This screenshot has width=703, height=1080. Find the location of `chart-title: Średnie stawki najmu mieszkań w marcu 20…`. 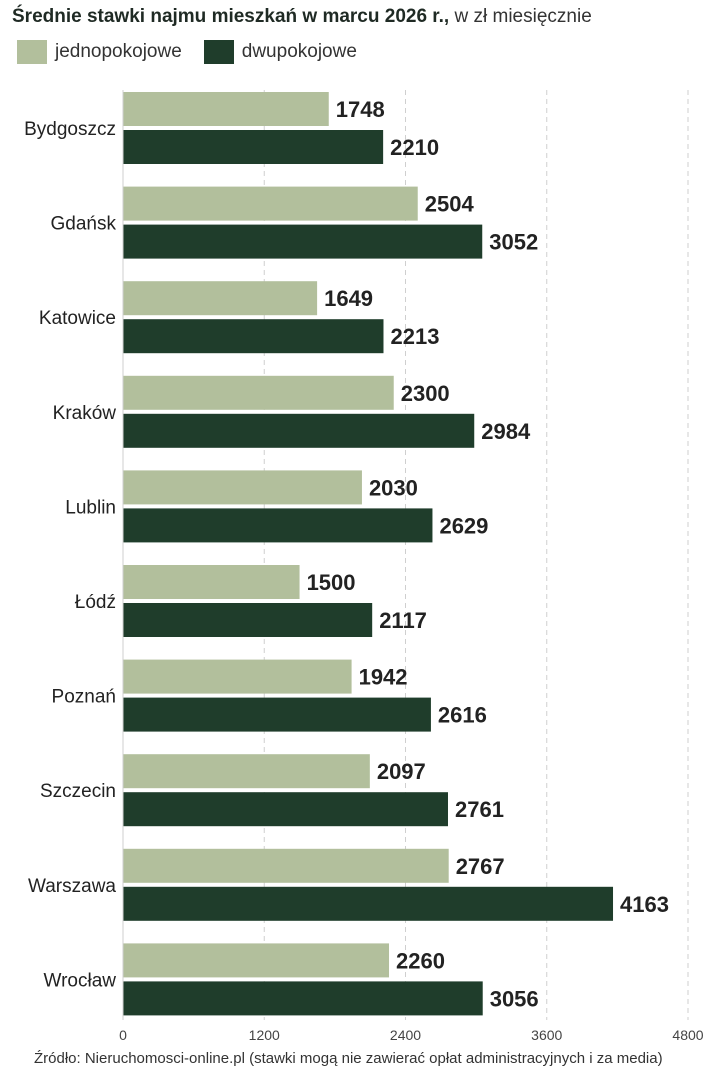

chart-title: Średnie stawki najmu mieszkań w marcu 20… is located at coordinates (231, 16).